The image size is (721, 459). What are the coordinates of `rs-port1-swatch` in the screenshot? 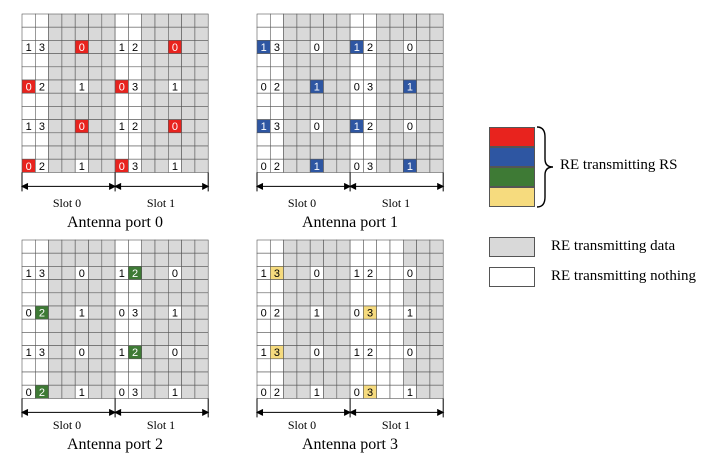 It's located at (512, 157).